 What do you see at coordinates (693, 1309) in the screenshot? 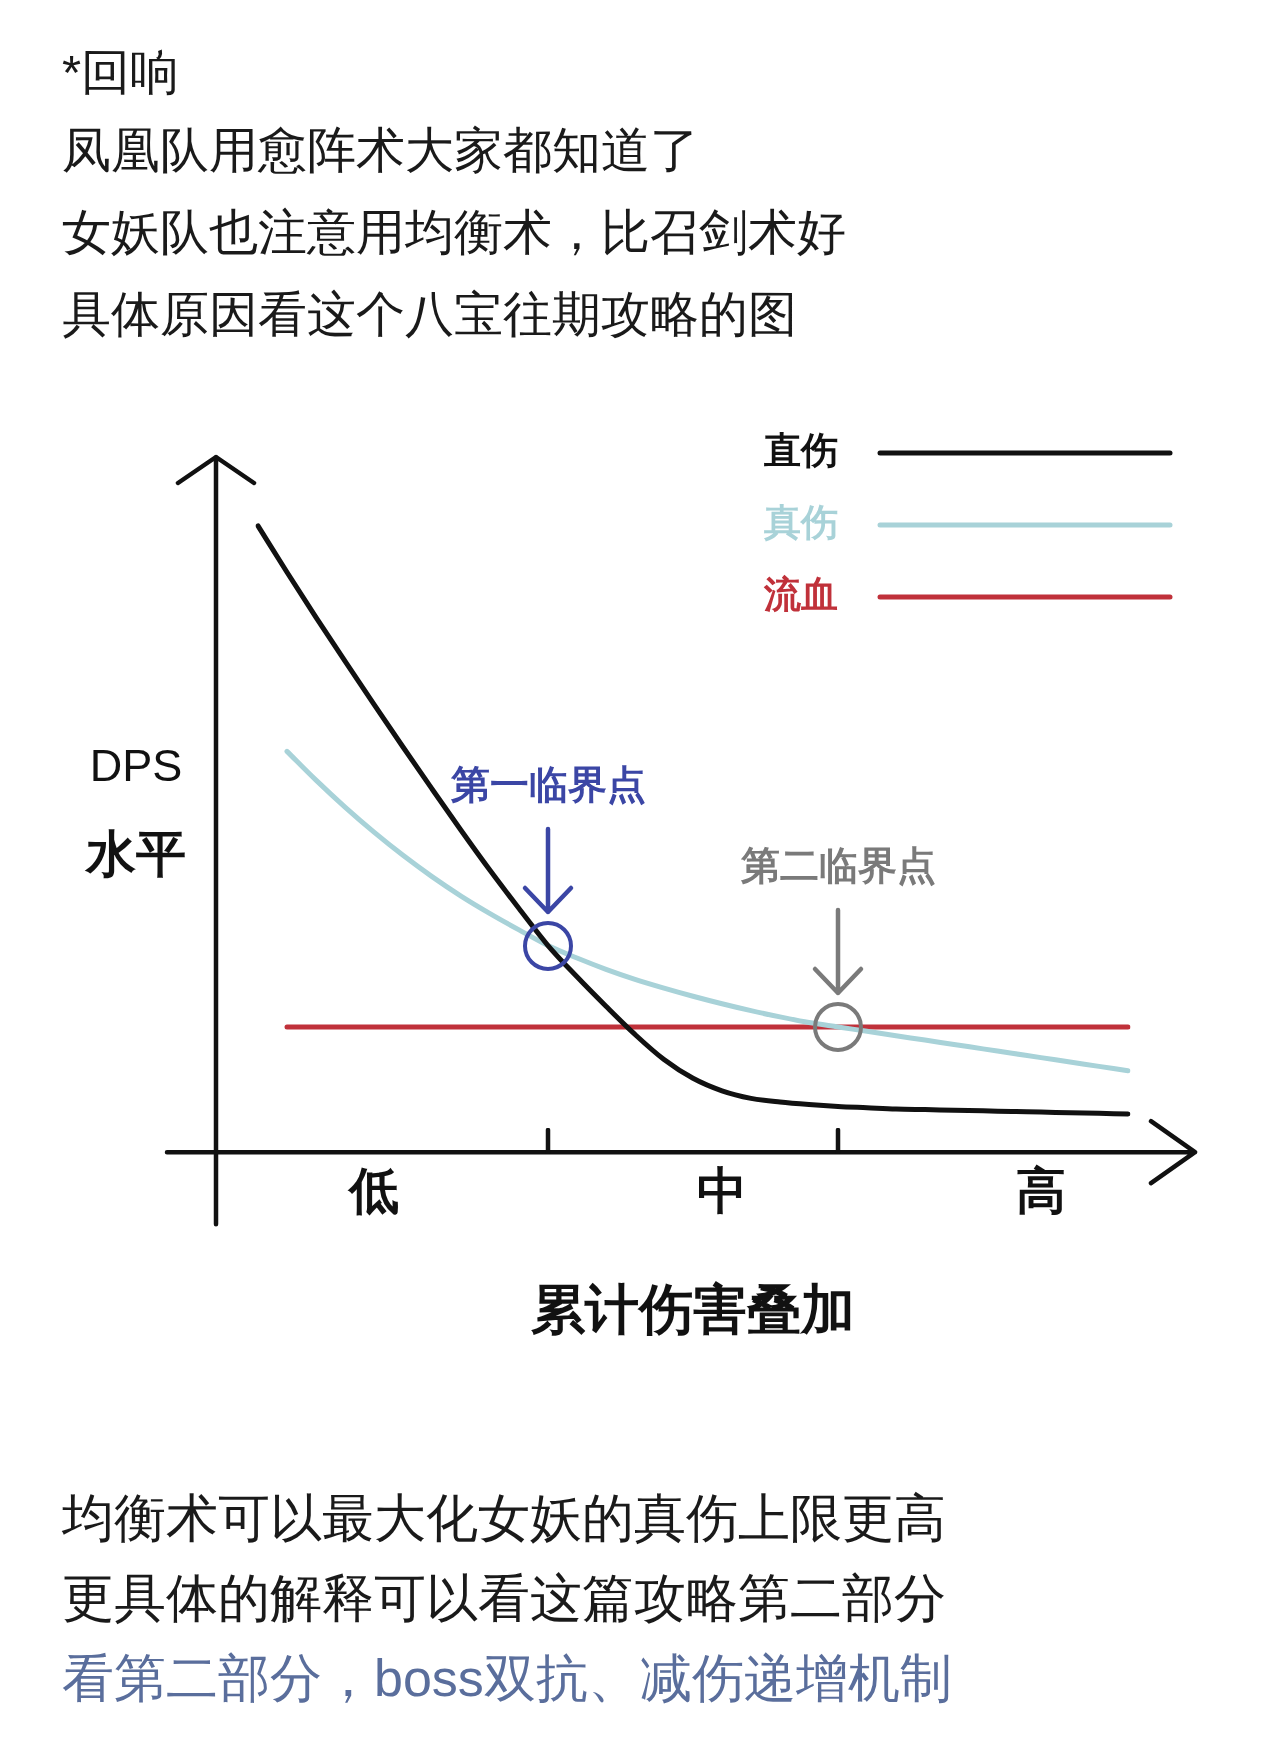
I see `x-axis-title: 累计伤害叠加` at bounding box center [693, 1309].